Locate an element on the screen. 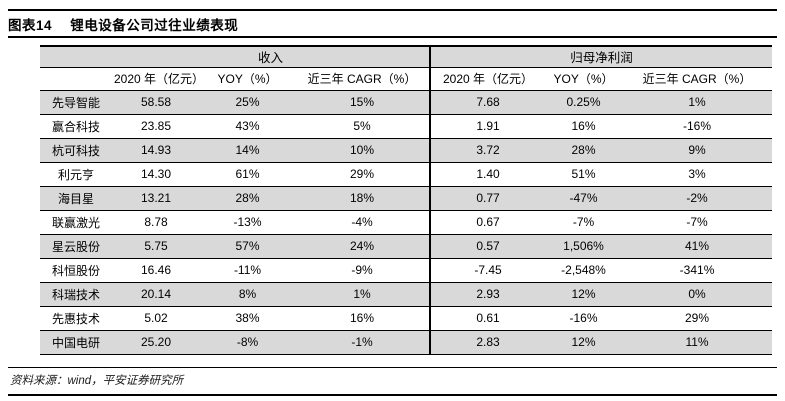 The image size is (785, 401). value-cell: -13% is located at coordinates (247, 222).